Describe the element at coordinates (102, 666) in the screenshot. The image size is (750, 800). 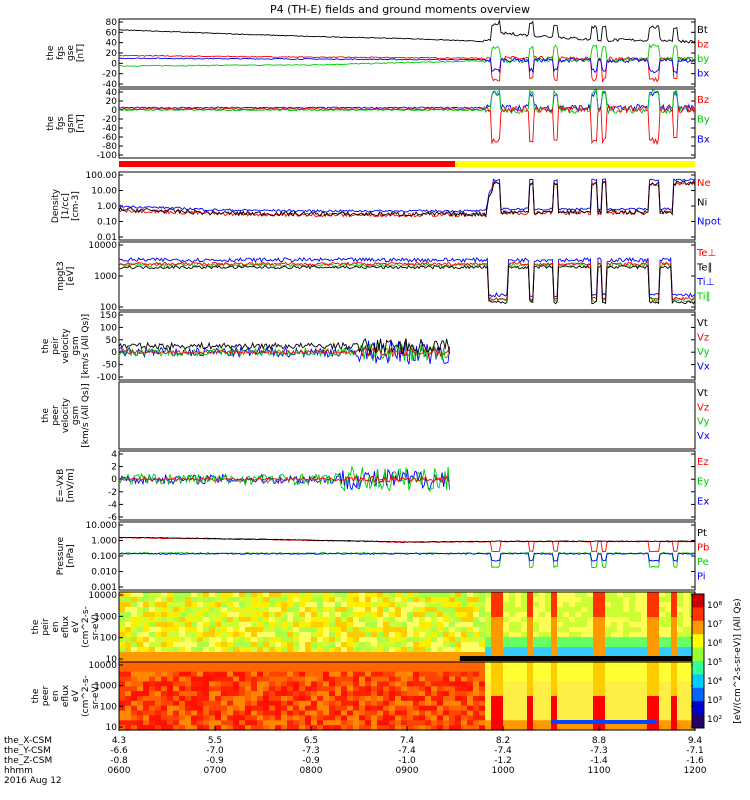
I see `y-tick-label: 10000` at that location.